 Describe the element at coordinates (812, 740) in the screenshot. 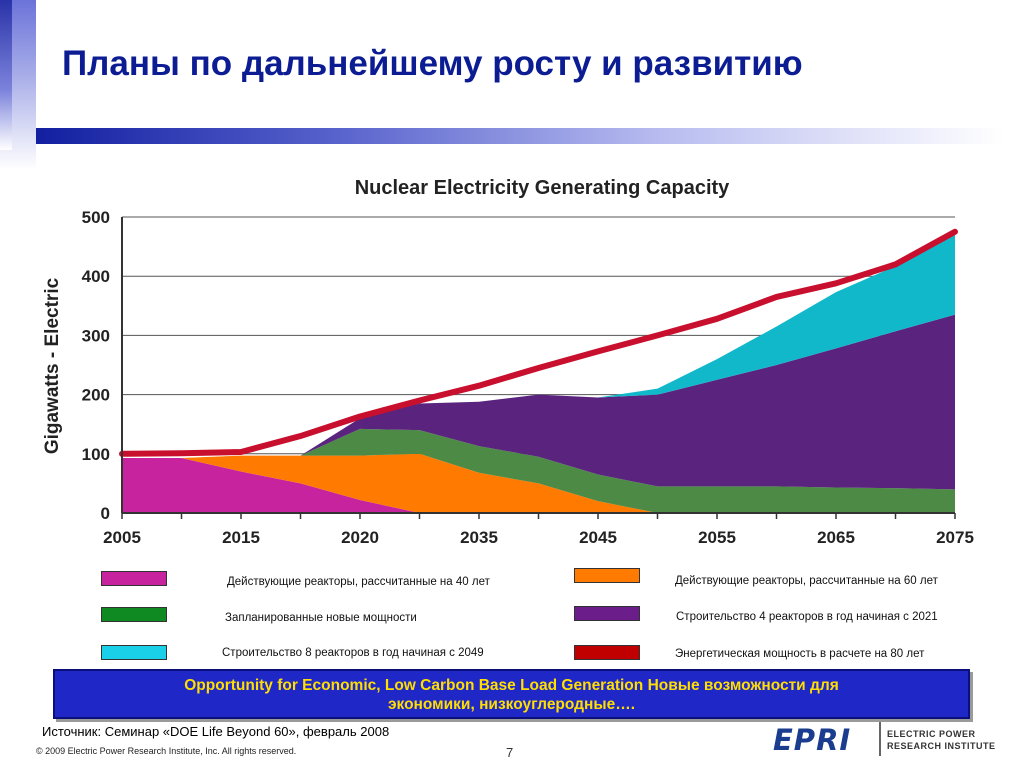

I see `epri-logo-mark: EPRI` at that location.